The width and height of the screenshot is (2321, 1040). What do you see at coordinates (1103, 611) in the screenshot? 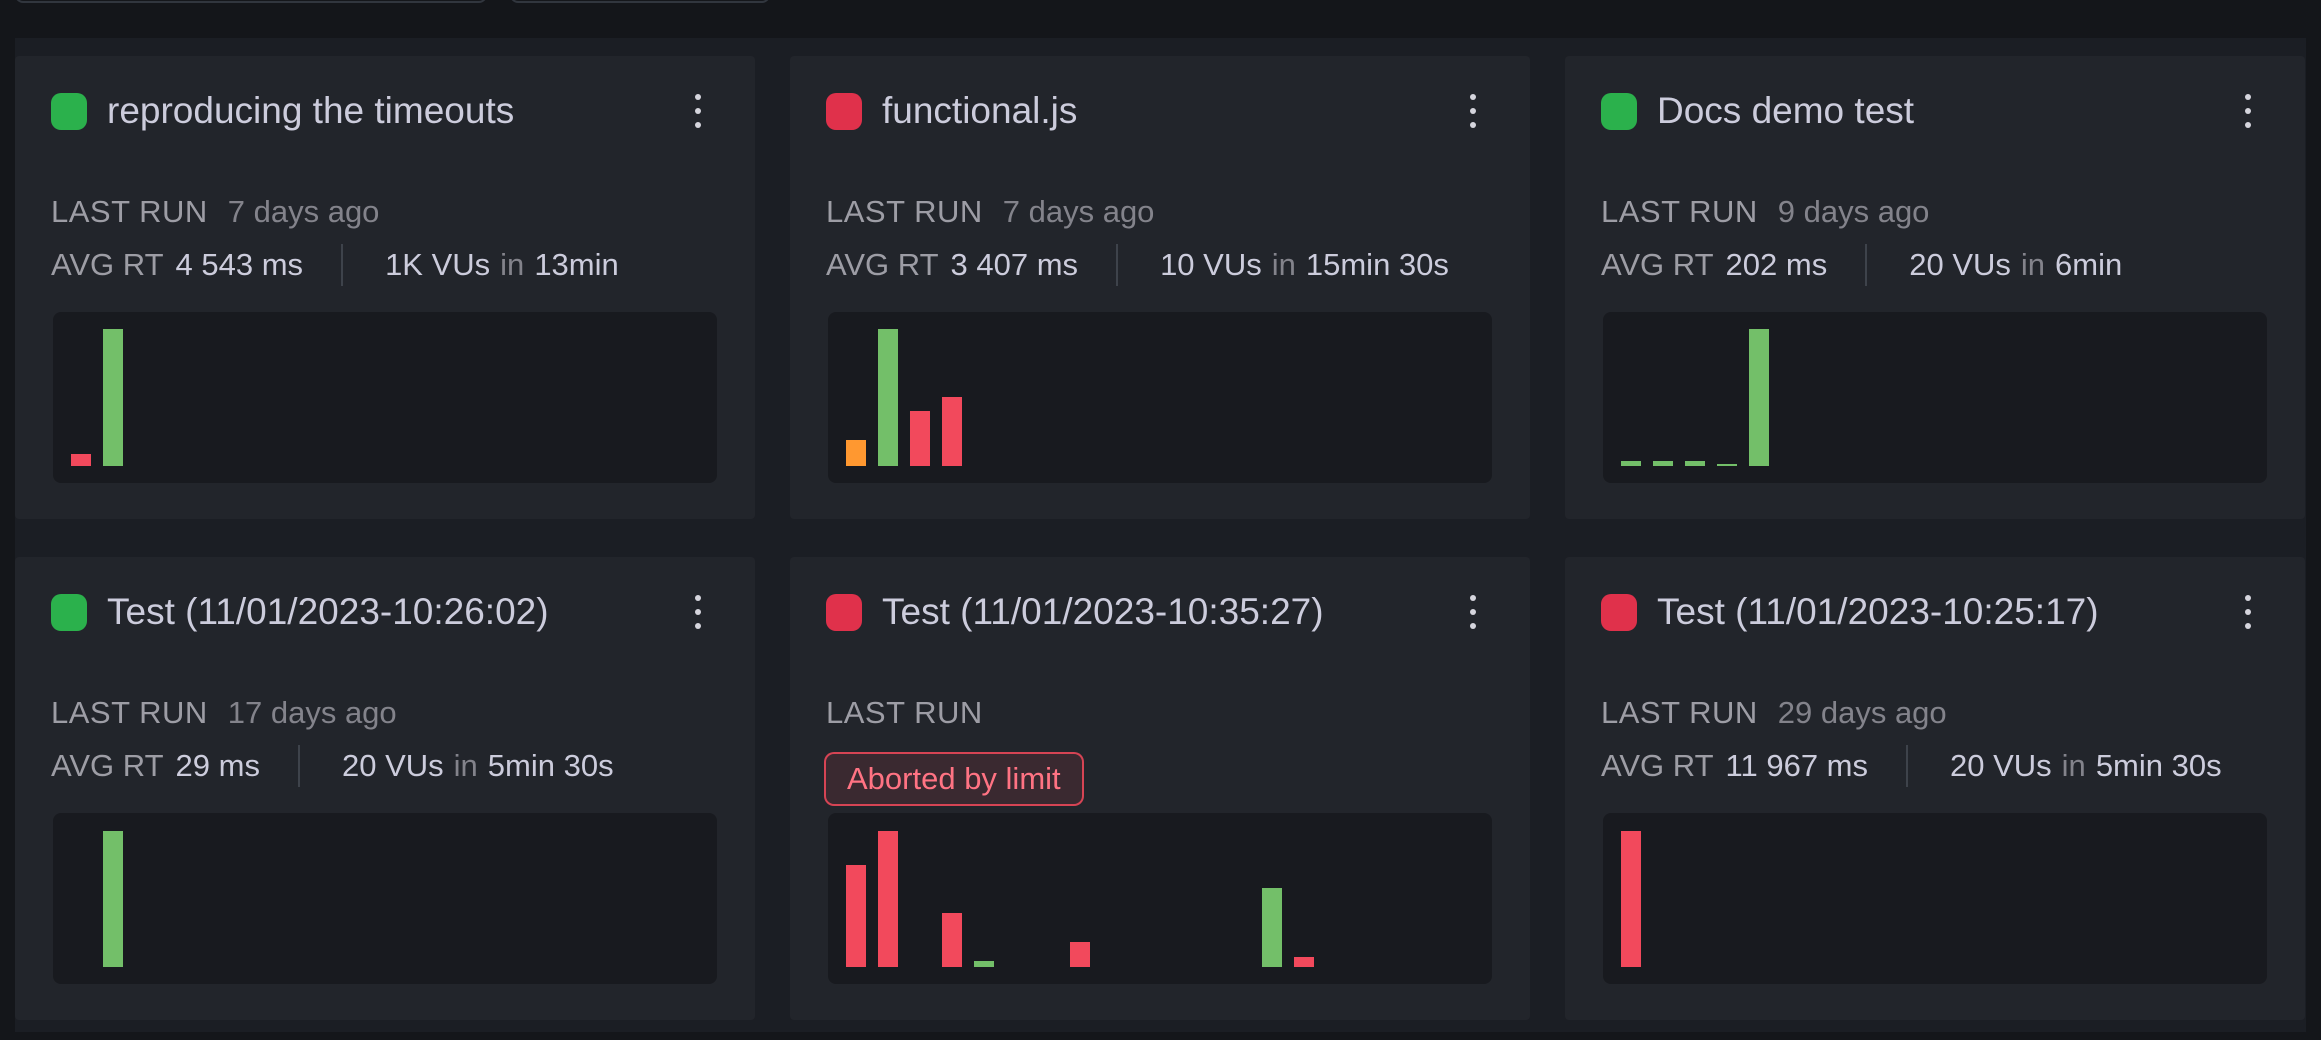
I see `test-title: Test (11/01/2023-10:35:27)` at bounding box center [1103, 611].